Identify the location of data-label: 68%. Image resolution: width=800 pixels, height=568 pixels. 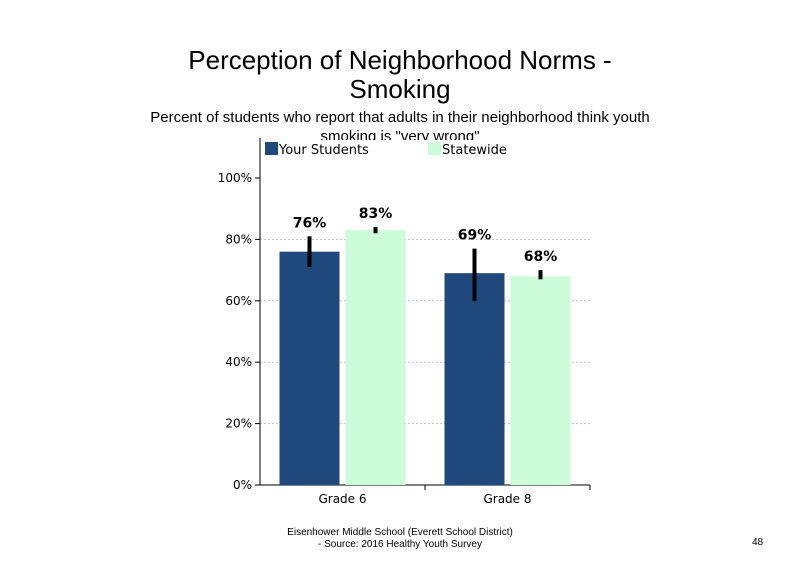
(541, 257).